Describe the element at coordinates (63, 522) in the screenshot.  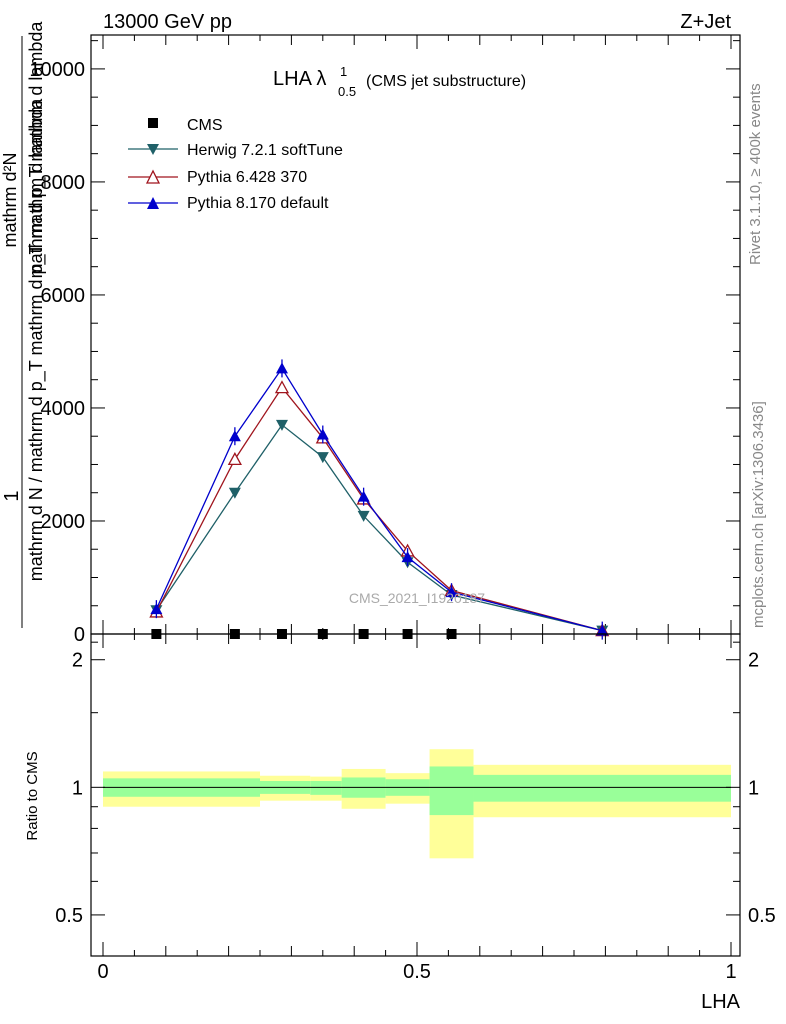
I see `main-ytick-label: 2000` at that location.